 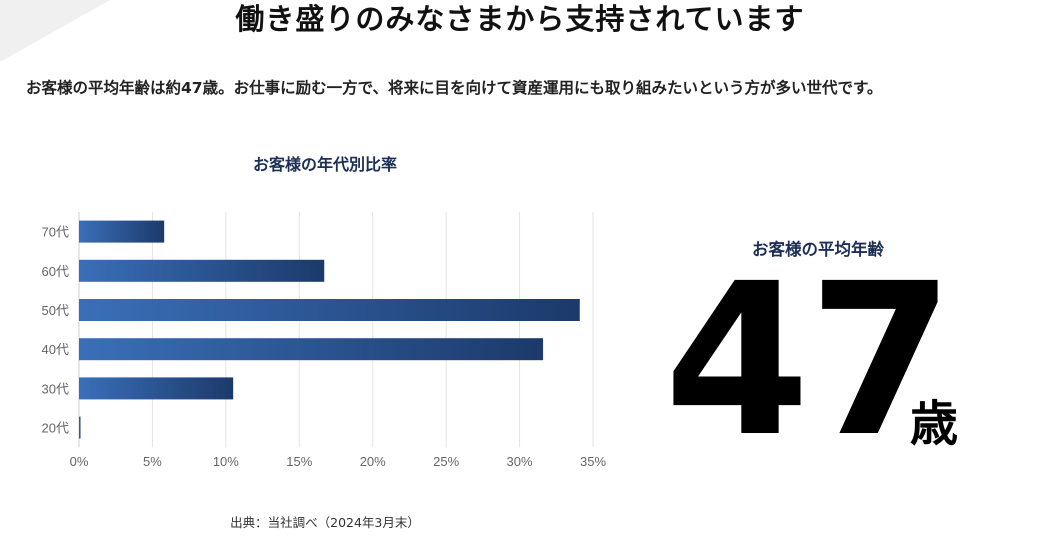 What do you see at coordinates (55, 271) in the screenshot?
I see `category-label: 60代` at bounding box center [55, 271].